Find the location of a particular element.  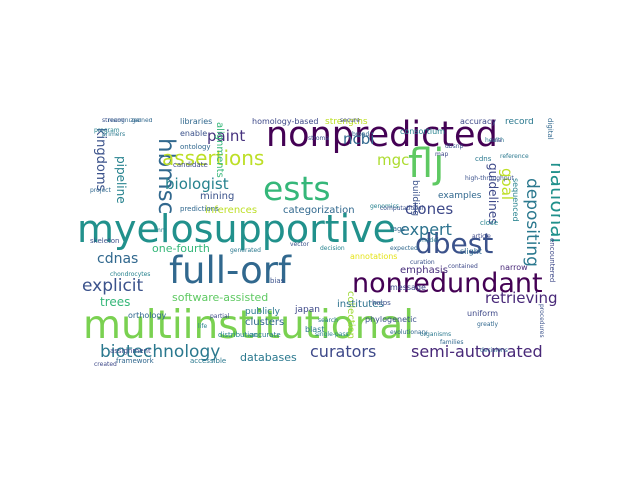

cloud-word: helps is located at coordinates (381, 303).